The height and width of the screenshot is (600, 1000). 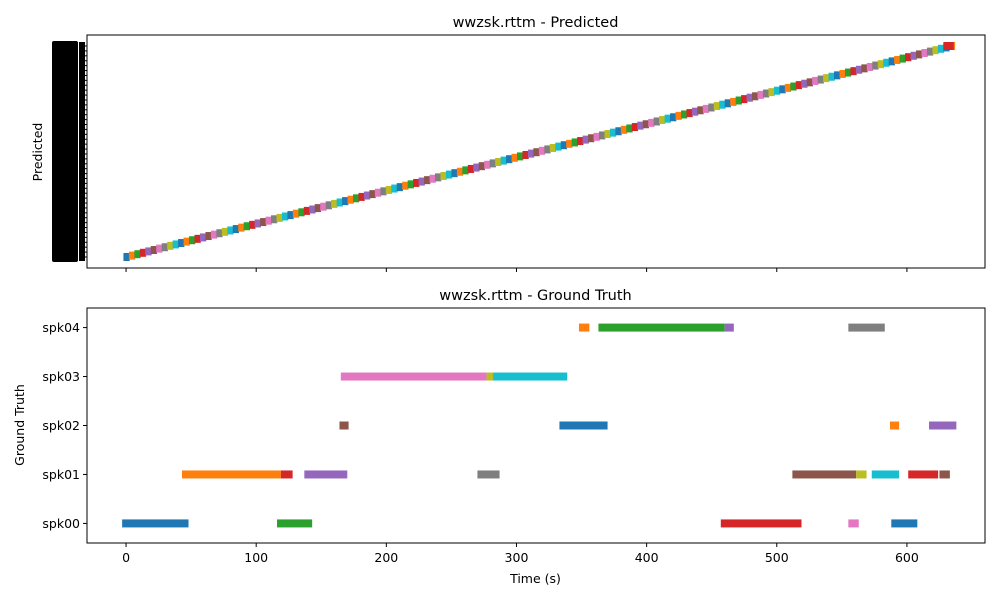 What do you see at coordinates (19, 425) in the screenshot?
I see `ground-truth-ylabel: Ground Truth` at bounding box center [19, 425].